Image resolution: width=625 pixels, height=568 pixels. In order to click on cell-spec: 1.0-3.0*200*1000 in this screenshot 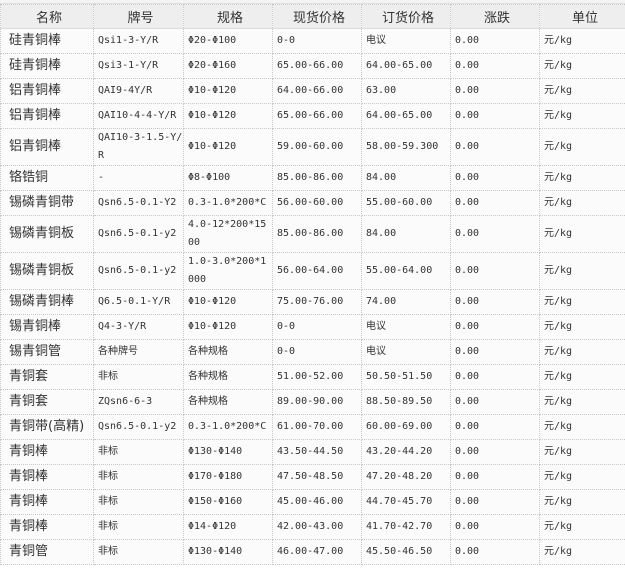, I will do `click(228, 271)`.